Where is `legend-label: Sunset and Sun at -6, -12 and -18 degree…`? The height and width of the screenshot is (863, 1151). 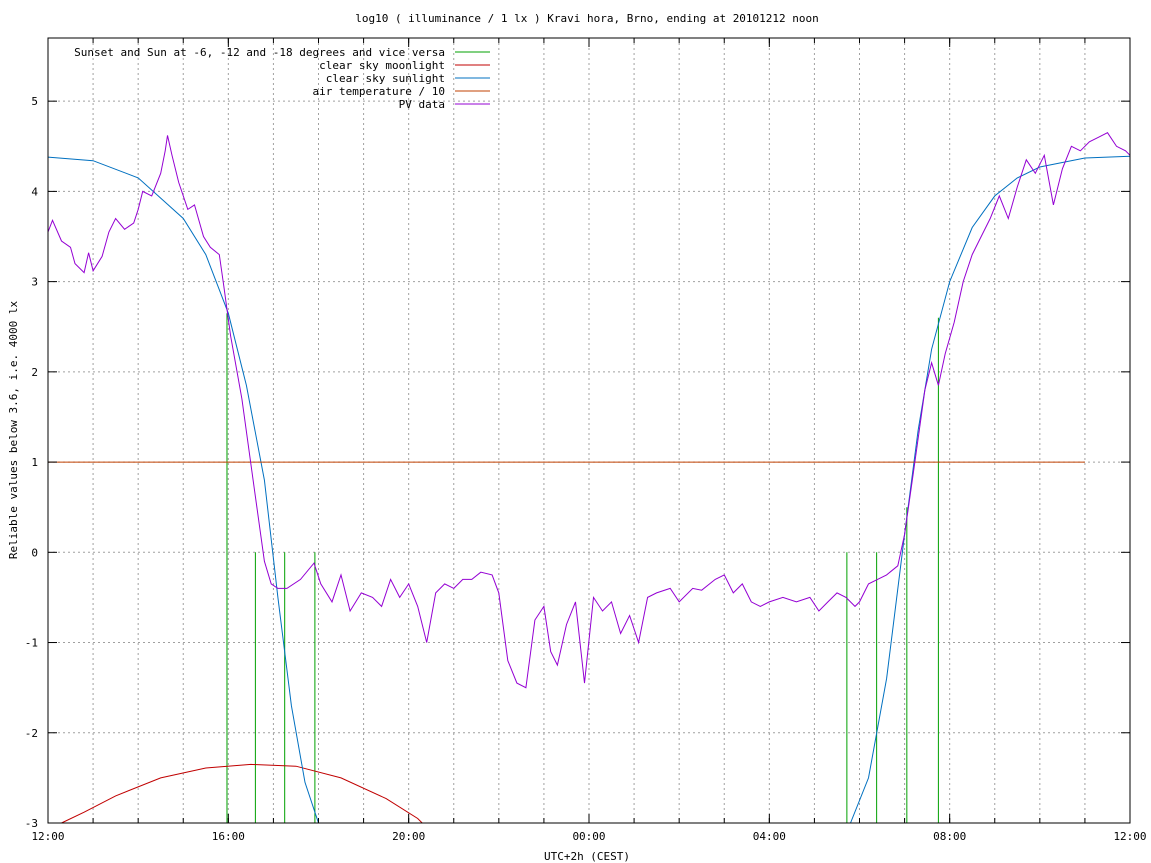
legend-label: Sunset and Sun at -6, -12 and -18 degree… is located at coordinates (259, 52).